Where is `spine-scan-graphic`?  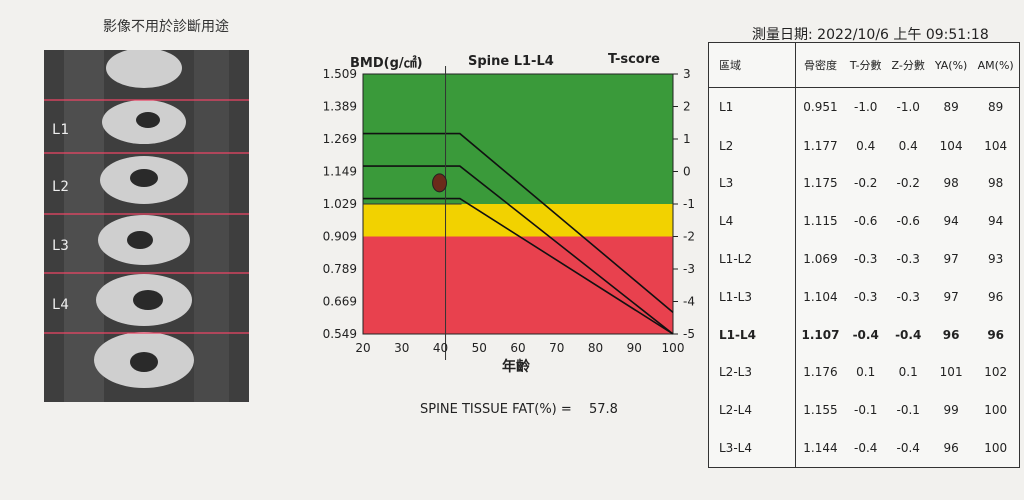
spine-scan-graphic is located at coordinates (146, 226).